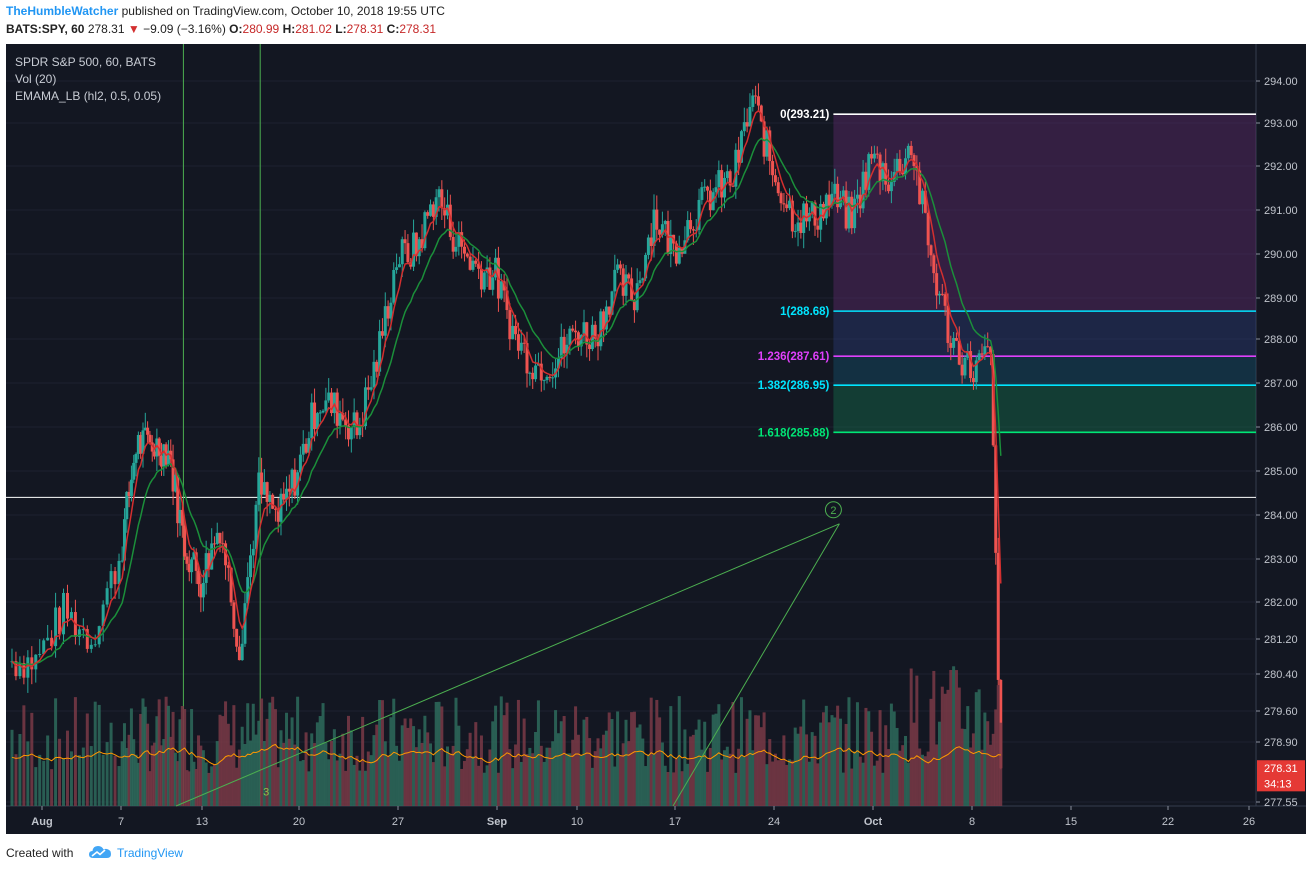 This screenshot has width=1311, height=870. I want to click on author-link: TheHumbleWatcher, so click(62, 11).